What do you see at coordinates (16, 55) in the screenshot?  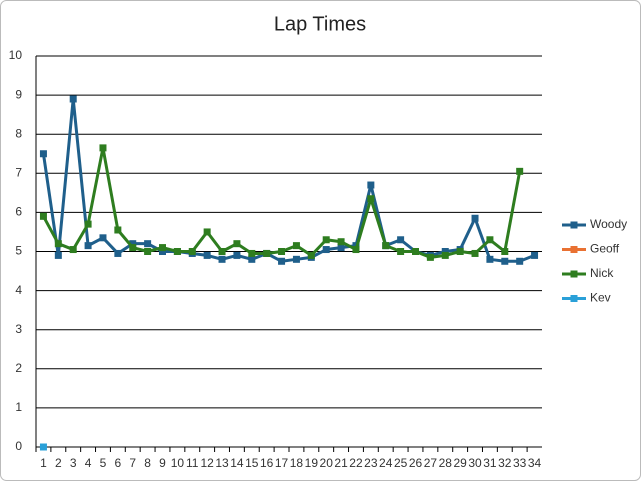 I see `y-tick-label: 10` at bounding box center [16, 55].